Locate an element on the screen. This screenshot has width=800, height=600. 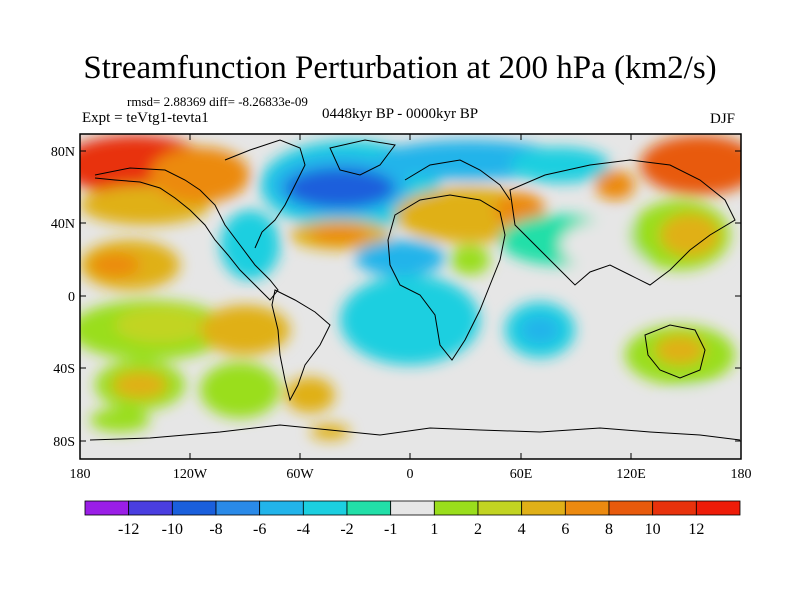
period-label: 0448kyr BP - 0000kyr BP is located at coordinates (400, 114).